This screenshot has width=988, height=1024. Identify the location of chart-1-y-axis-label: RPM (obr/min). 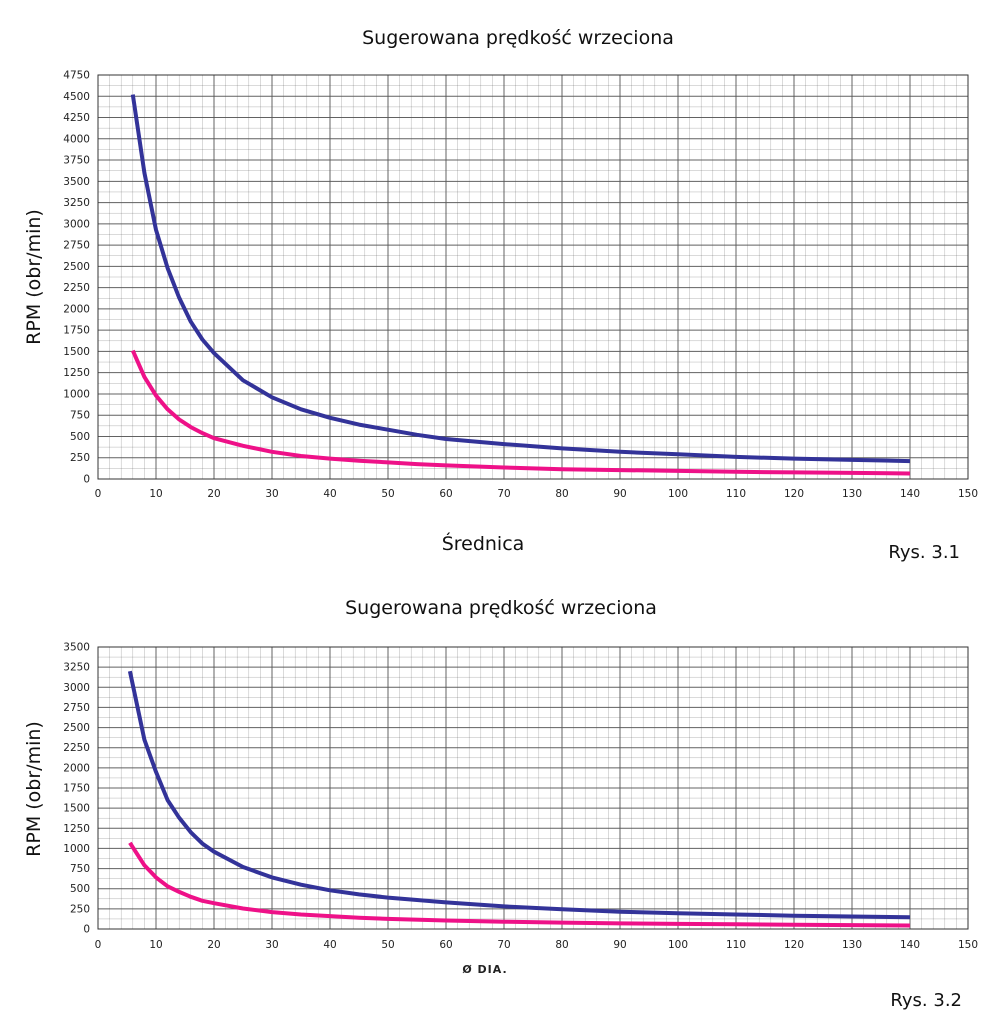
(34, 277).